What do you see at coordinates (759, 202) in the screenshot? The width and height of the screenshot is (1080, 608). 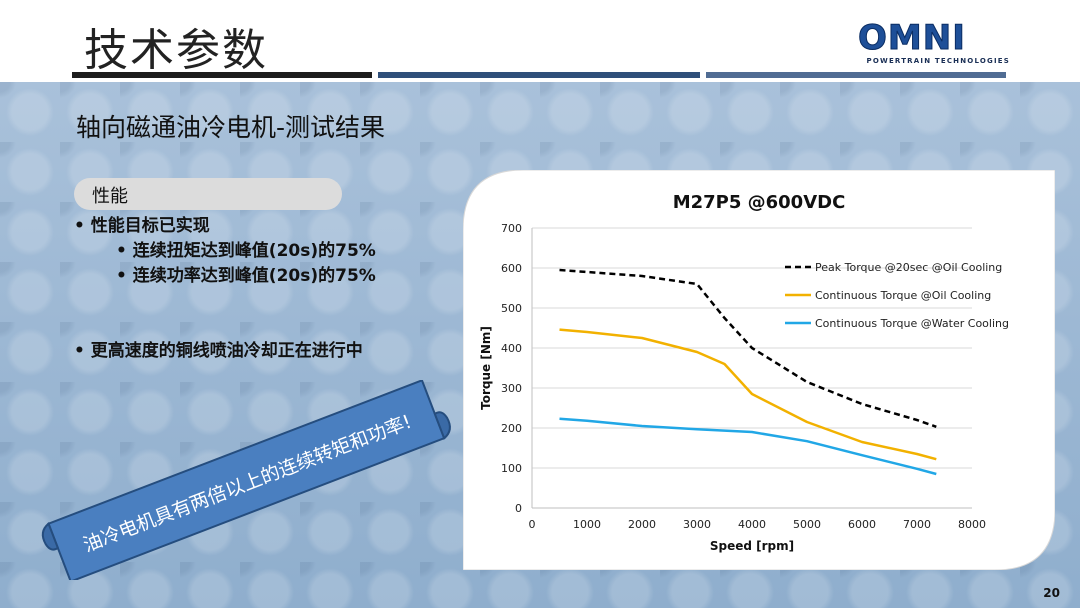 I see `chart-title: M27P5 @600VDC` at bounding box center [759, 202].